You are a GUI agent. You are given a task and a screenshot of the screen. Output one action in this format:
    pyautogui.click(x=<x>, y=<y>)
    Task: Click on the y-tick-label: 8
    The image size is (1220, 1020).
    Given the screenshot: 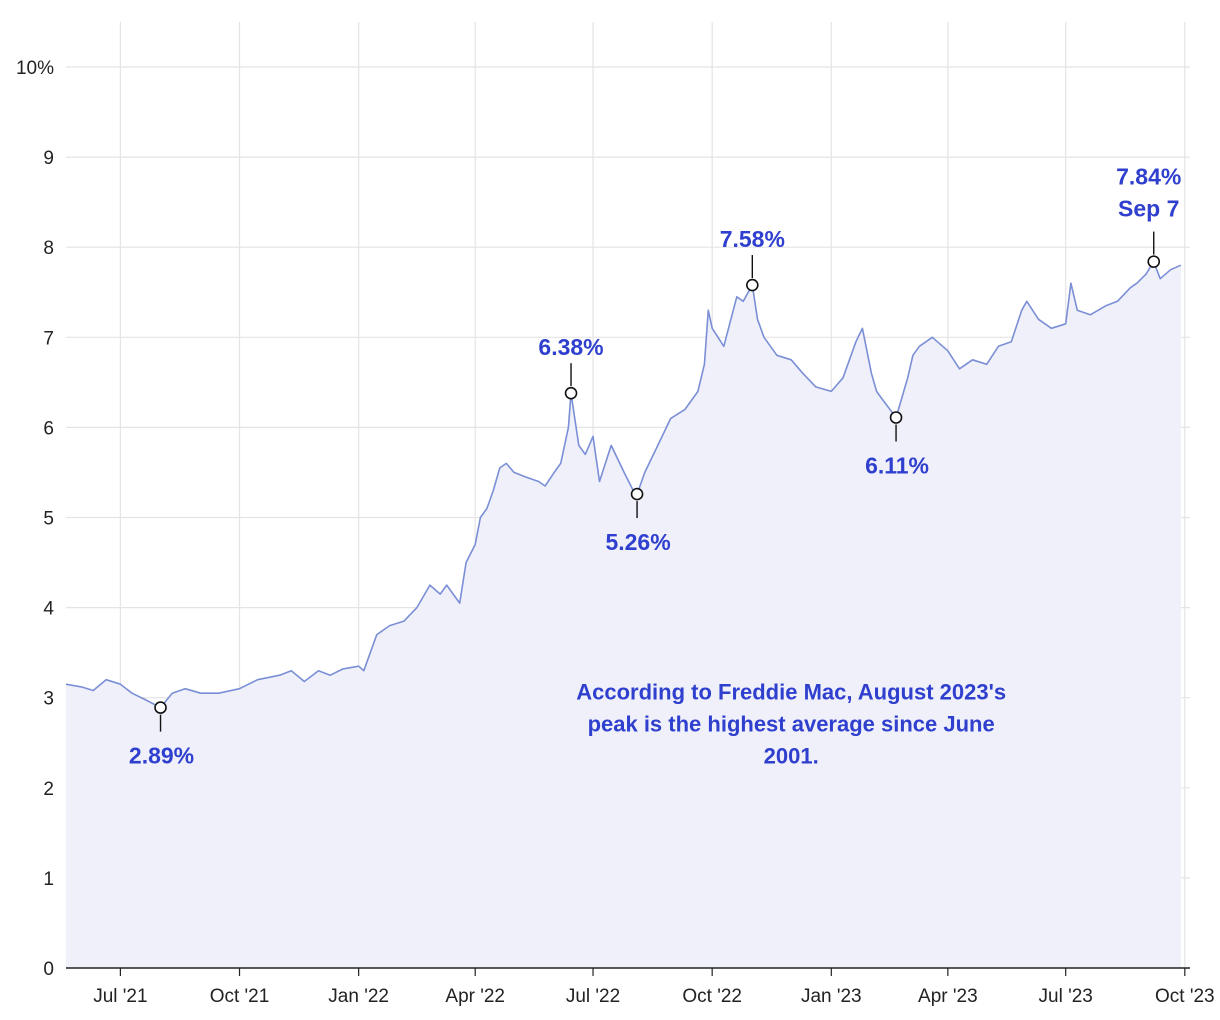 What is the action you would take?
    pyautogui.click(x=48, y=248)
    